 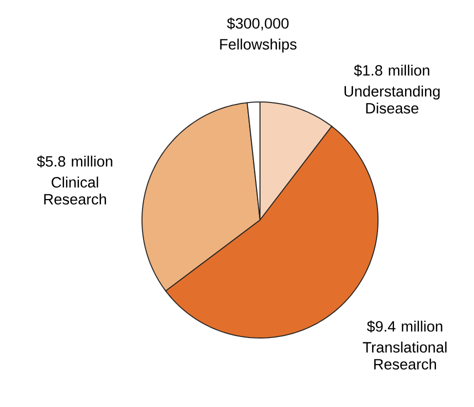 What do you see at coordinates (258, 45) in the screenshot?
I see `slice-label: Fellowships` at bounding box center [258, 45].